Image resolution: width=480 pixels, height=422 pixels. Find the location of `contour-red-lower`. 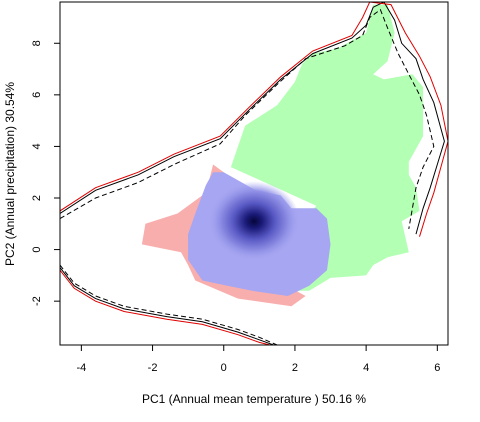

contour-red-lower is located at coordinates (165, 307).